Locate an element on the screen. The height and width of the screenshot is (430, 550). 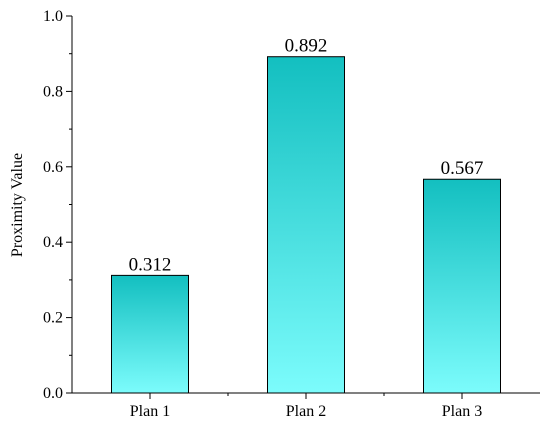
y-tick-label: 0.6 is located at coordinates (53, 167).